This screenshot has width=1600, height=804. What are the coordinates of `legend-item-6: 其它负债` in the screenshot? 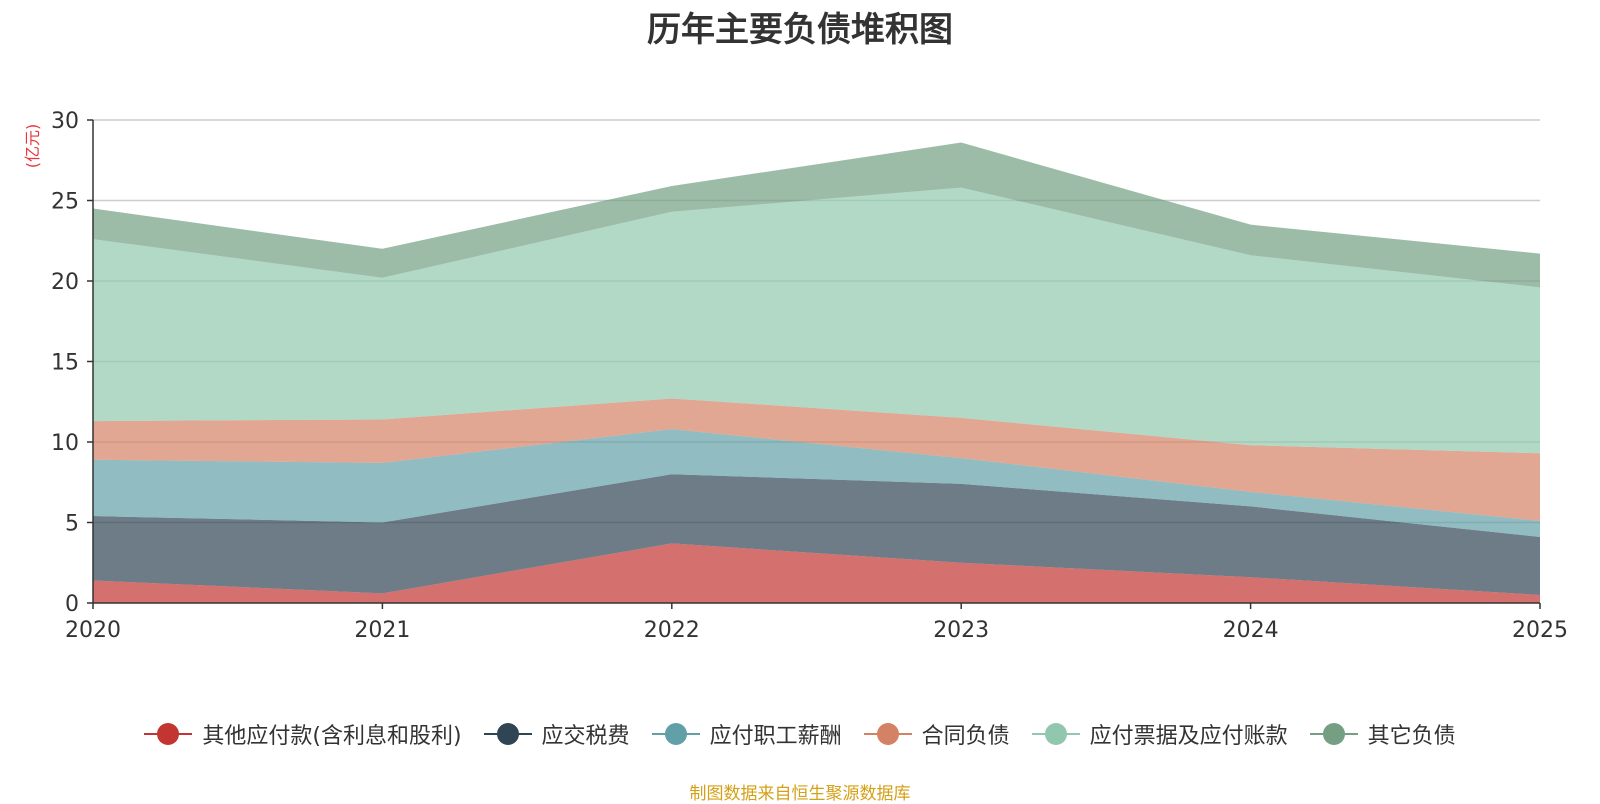 It's located at (1382, 734).